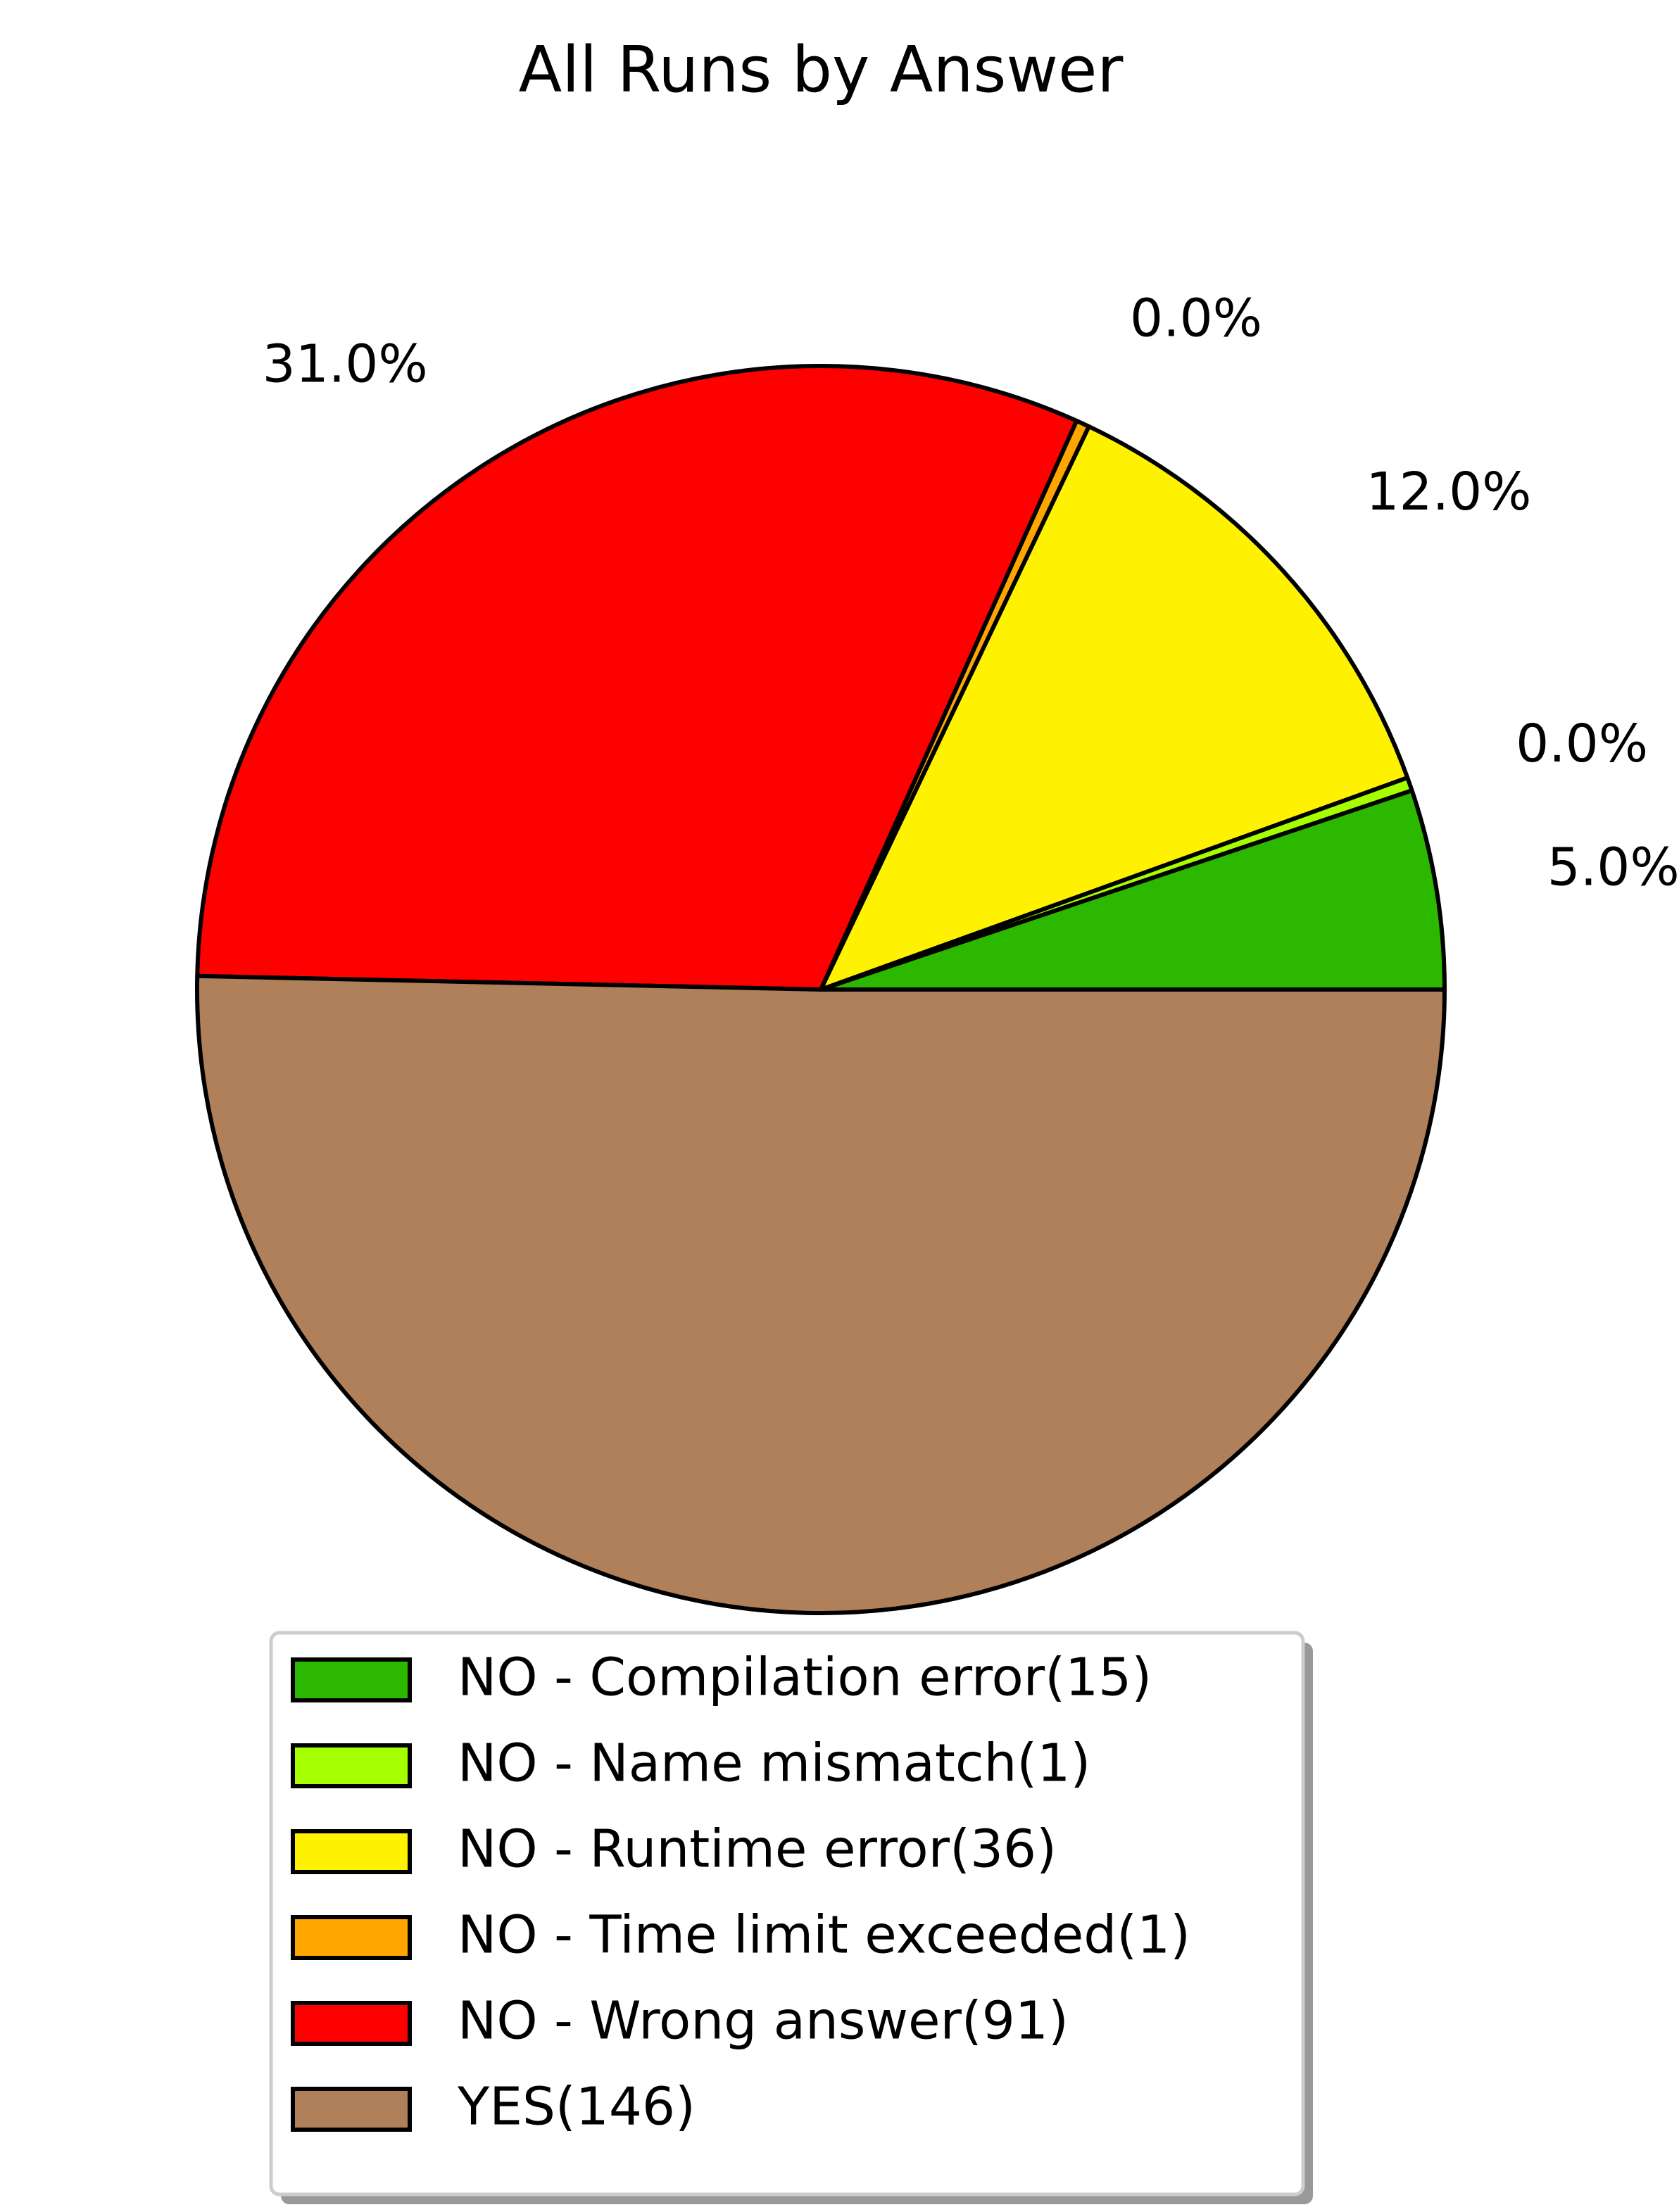 This screenshot has width=1679, height=2212. I want to click on legend-label-no-runtime-error-36: NO - Runtime error(36), so click(757, 1849).